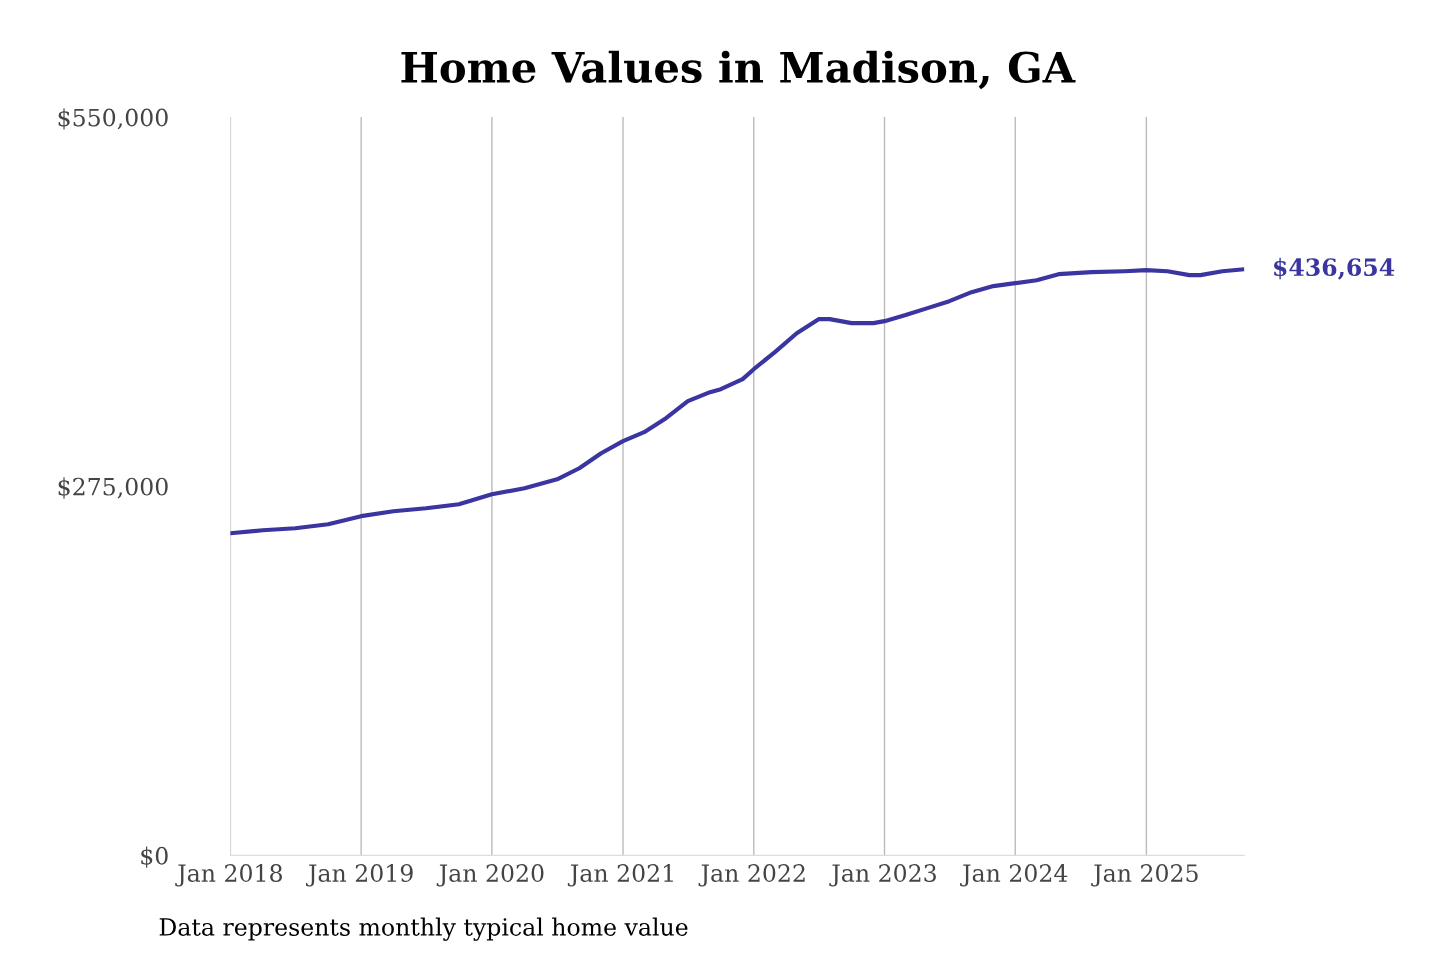 Image resolution: width=1440 pixels, height=960 pixels. What do you see at coordinates (154, 857) in the screenshot?
I see `y-tick-label: $0` at bounding box center [154, 857].